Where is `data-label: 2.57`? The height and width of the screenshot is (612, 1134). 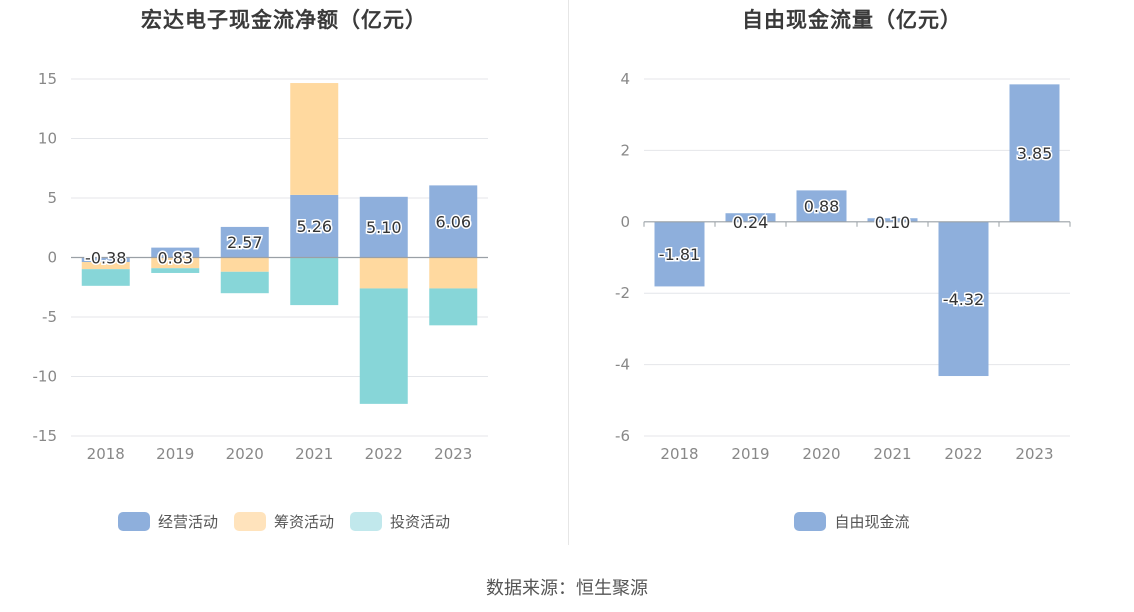
data-label: 2.57 is located at coordinates (245, 242).